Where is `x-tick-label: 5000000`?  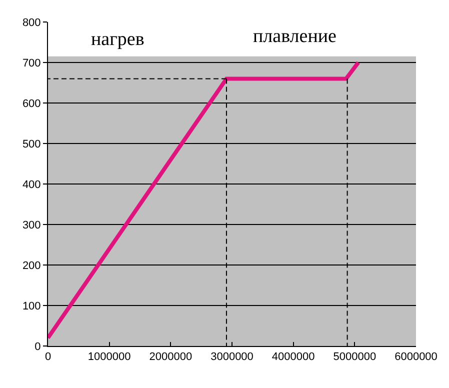 x-tick-label: 5000000 is located at coordinates (354, 357).